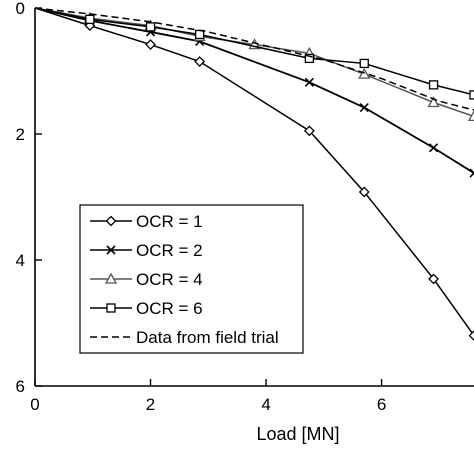 Image resolution: width=474 pixels, height=474 pixels. I want to click on y-tick-label: 2, so click(20, 134).